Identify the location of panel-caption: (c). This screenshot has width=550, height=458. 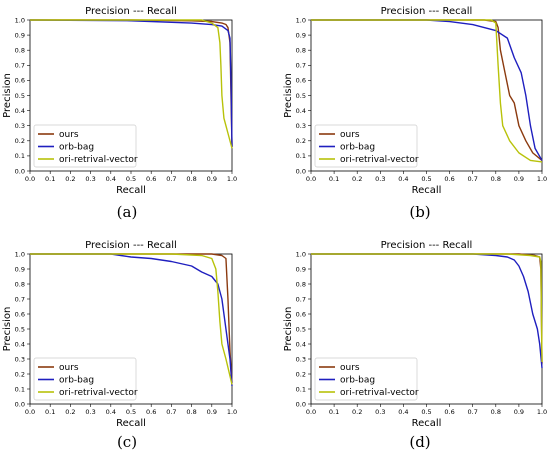
(127, 442).